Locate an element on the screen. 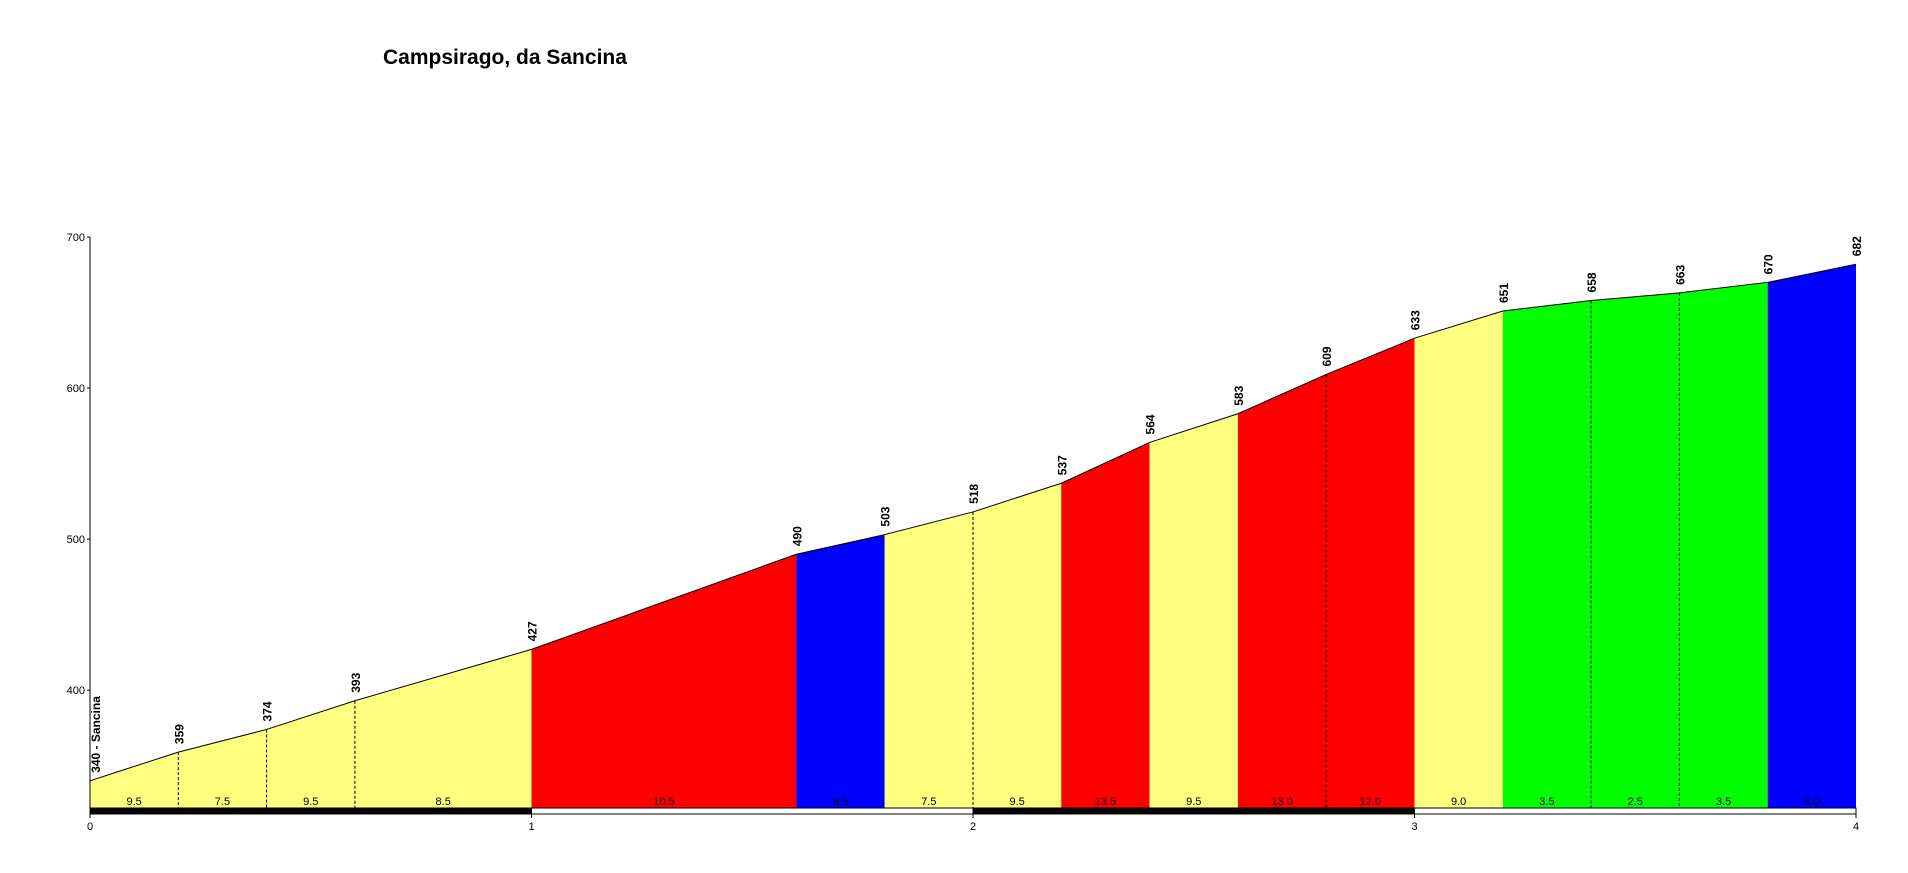 Image resolution: width=1908 pixels, height=873 pixels. elevation-label: 609 is located at coordinates (1327, 356).